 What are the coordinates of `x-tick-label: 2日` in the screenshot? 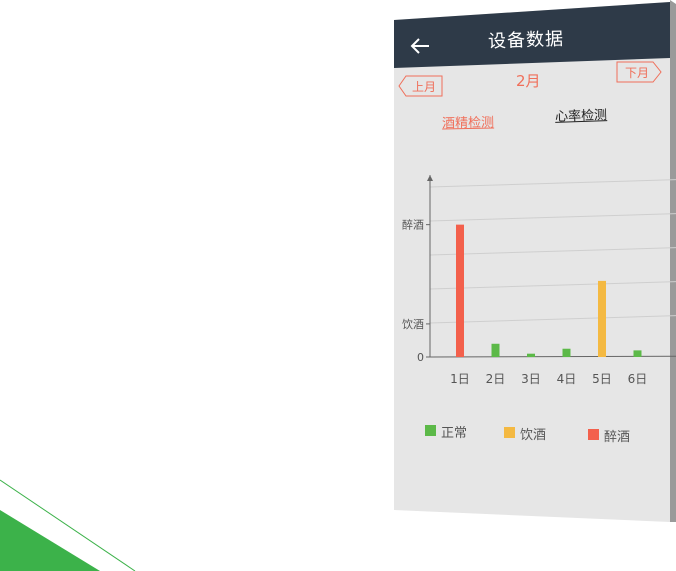 It's located at (496, 379).